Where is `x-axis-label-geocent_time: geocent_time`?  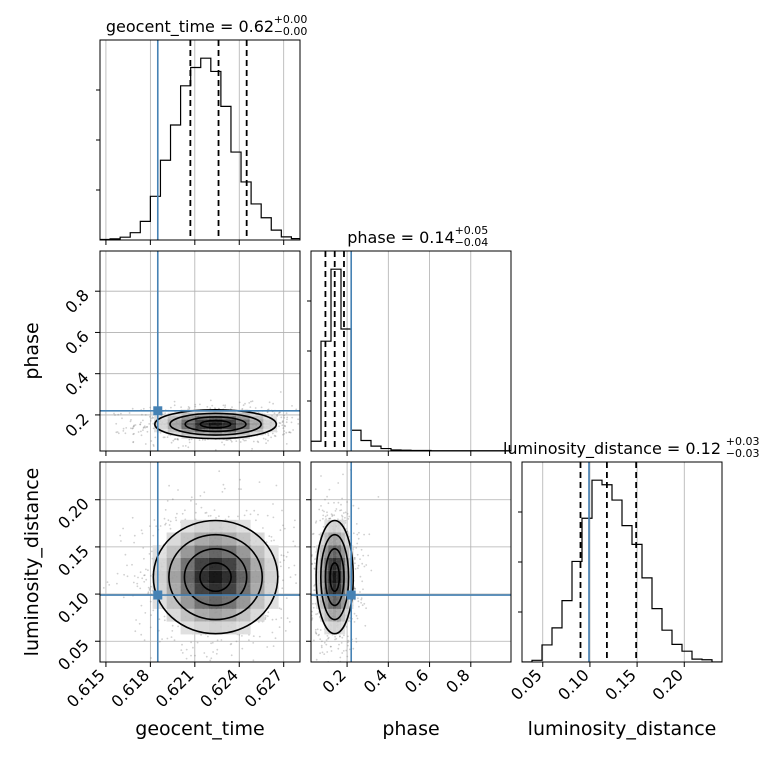
x-axis-label-geocent_time: geocent_time is located at coordinates (199, 729).